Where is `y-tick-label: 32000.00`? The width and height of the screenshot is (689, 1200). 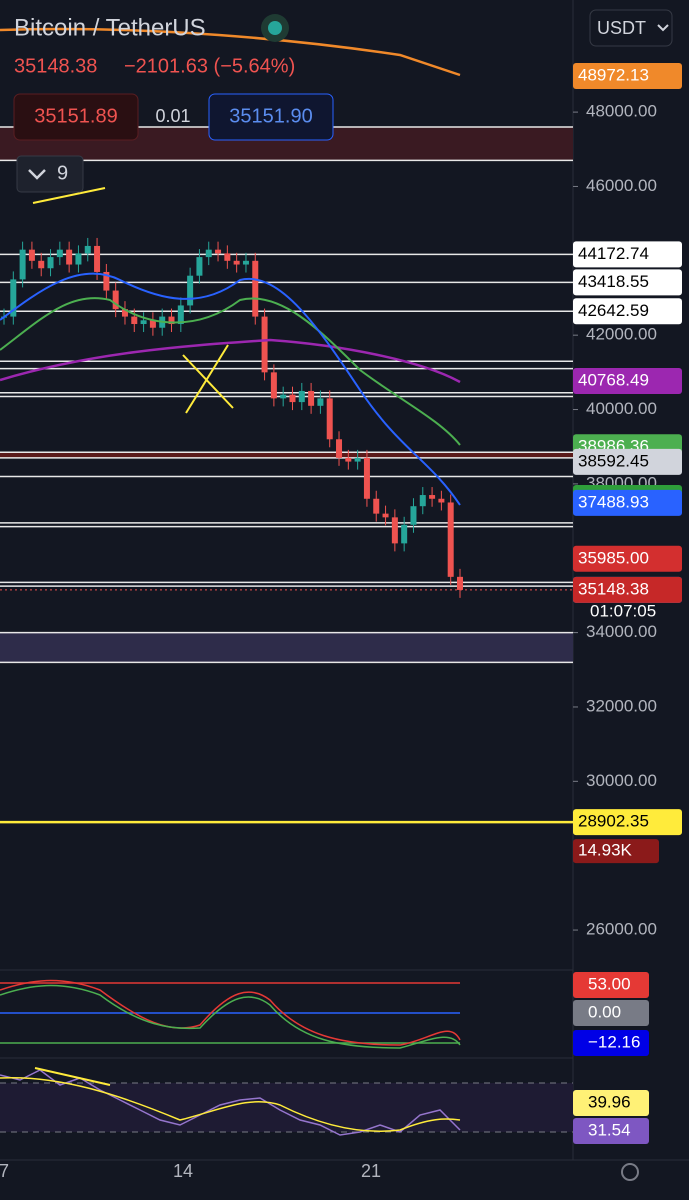 y-tick-label: 32000.00 is located at coordinates (621, 705).